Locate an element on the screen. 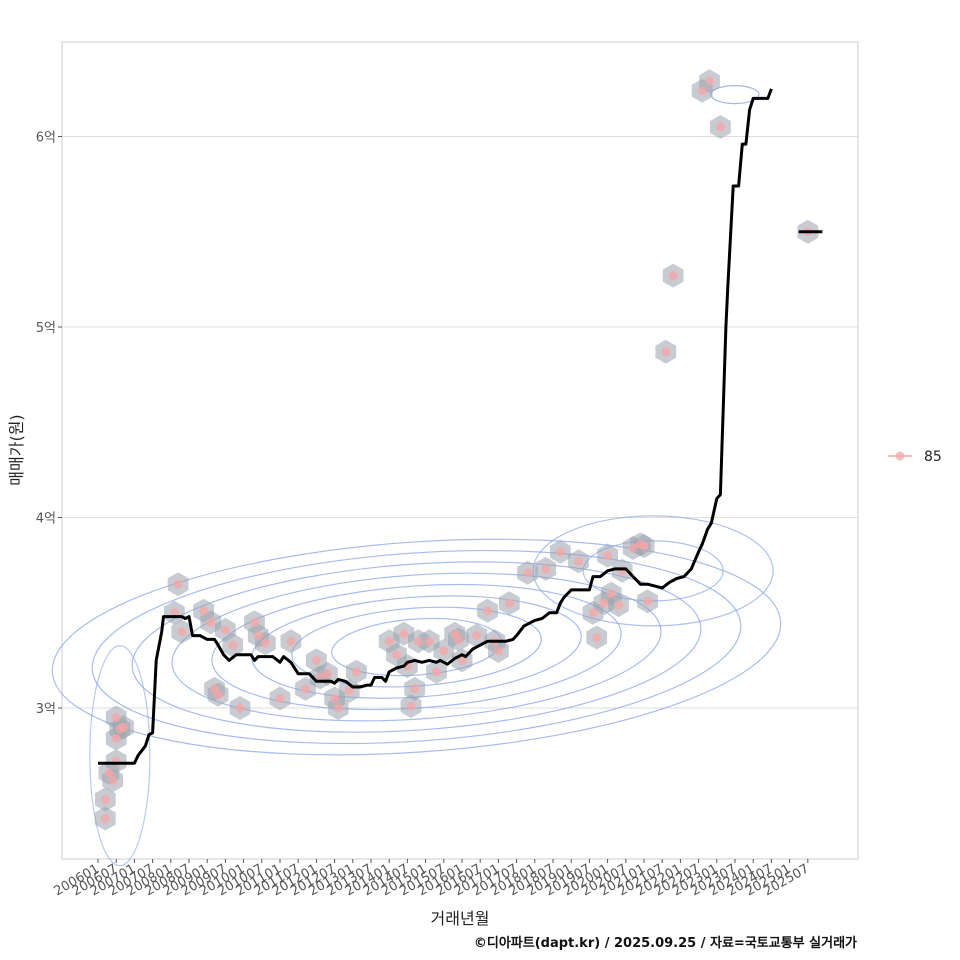 This screenshot has width=960, height=960. legend: 85 is located at coordinates (915, 457).